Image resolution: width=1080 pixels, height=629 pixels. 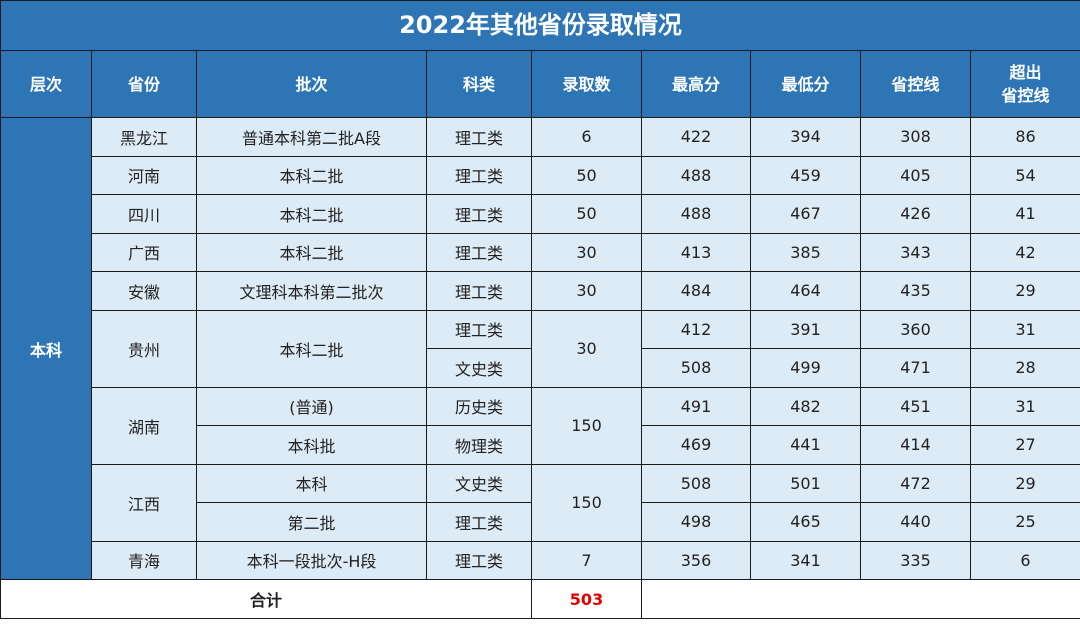 What do you see at coordinates (696, 291) in the screenshot?
I see `max-cell: 484` at bounding box center [696, 291].